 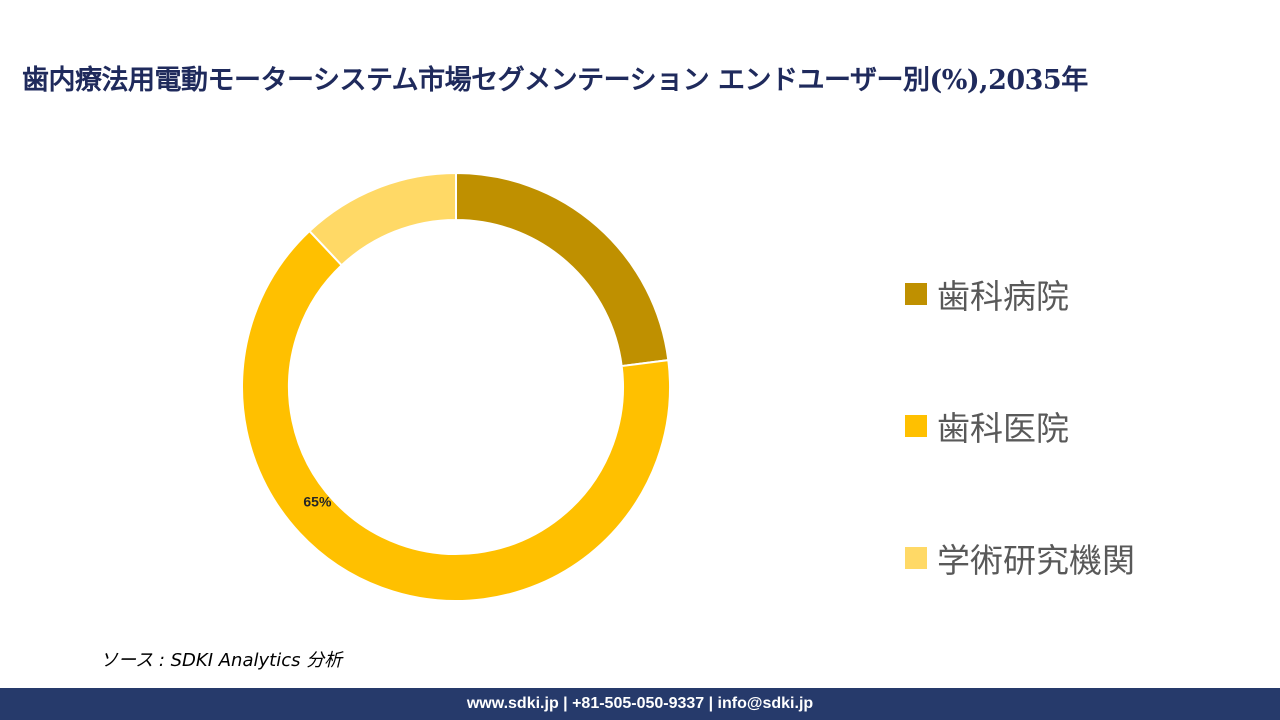 What do you see at coordinates (221, 660) in the screenshot?
I see `source-note: ソース : SDKI Analytics 分析` at bounding box center [221, 660].